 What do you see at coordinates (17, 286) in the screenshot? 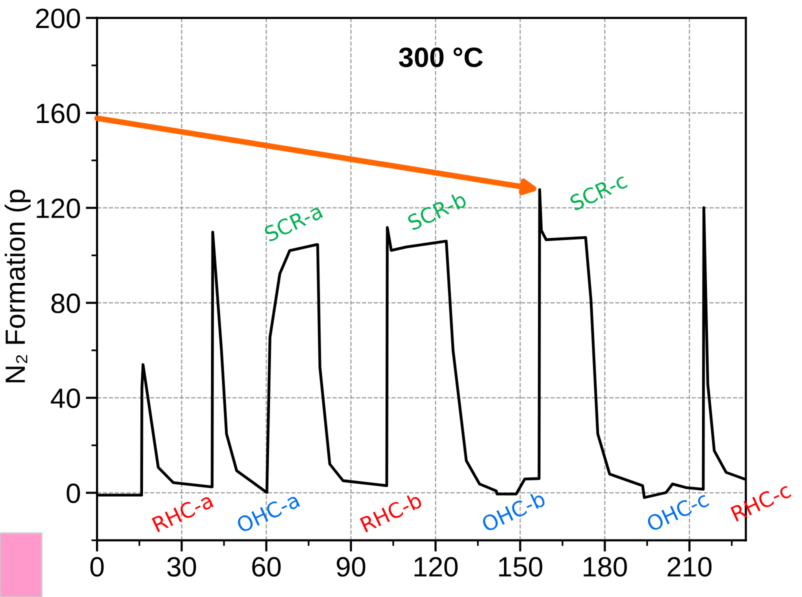
I see `y-axis-title: N₂ Formation (p` at bounding box center [17, 286].